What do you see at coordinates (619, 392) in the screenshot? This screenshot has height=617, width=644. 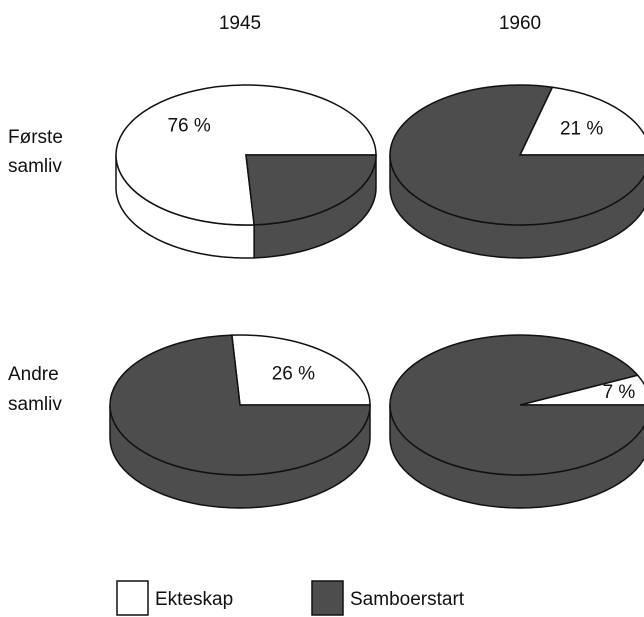 I see `value-label: 7 %` at bounding box center [619, 392].